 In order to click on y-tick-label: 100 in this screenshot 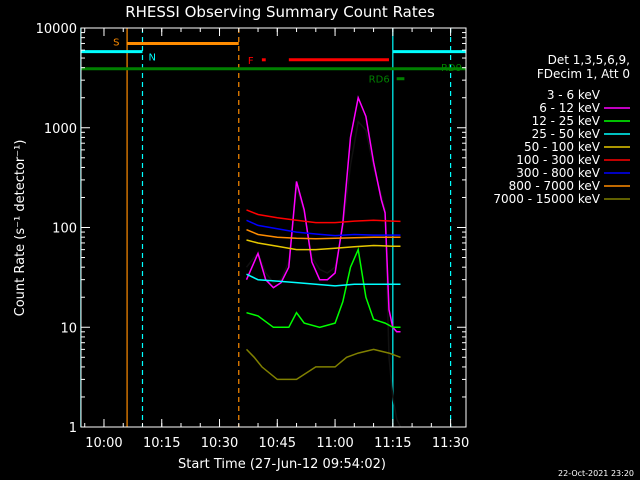, I will do `click(64, 229)`.